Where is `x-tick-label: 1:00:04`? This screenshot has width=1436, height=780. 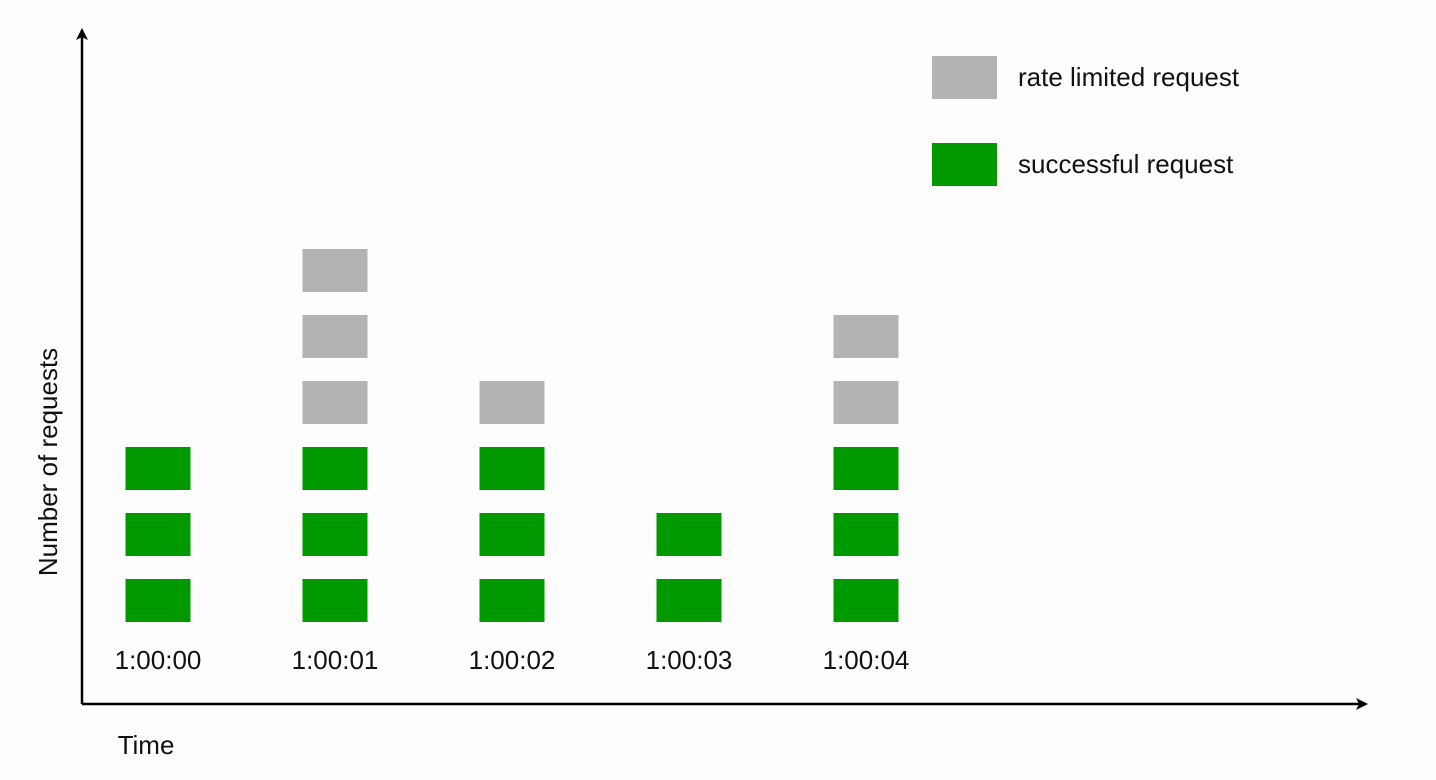
x-tick-label: 1:00:04 is located at coordinates (866, 660).